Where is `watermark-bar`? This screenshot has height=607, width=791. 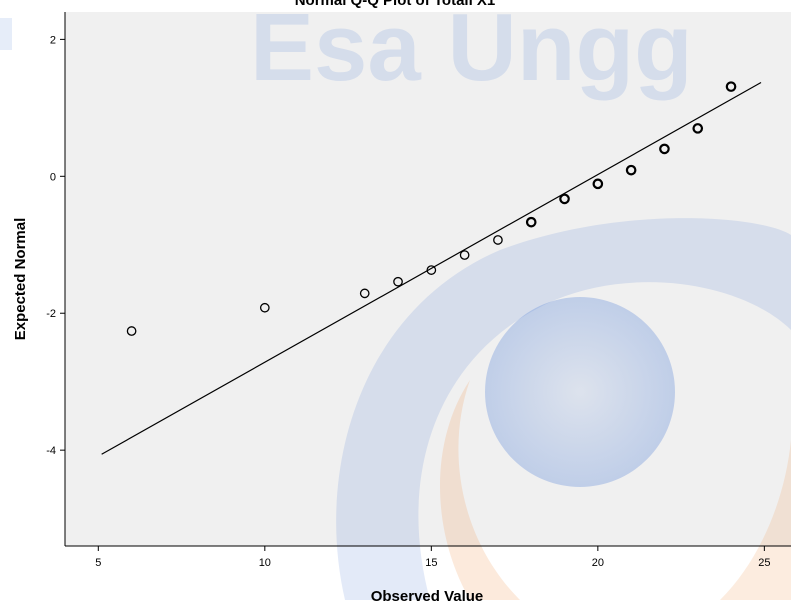 watermark-bar is located at coordinates (6, 34).